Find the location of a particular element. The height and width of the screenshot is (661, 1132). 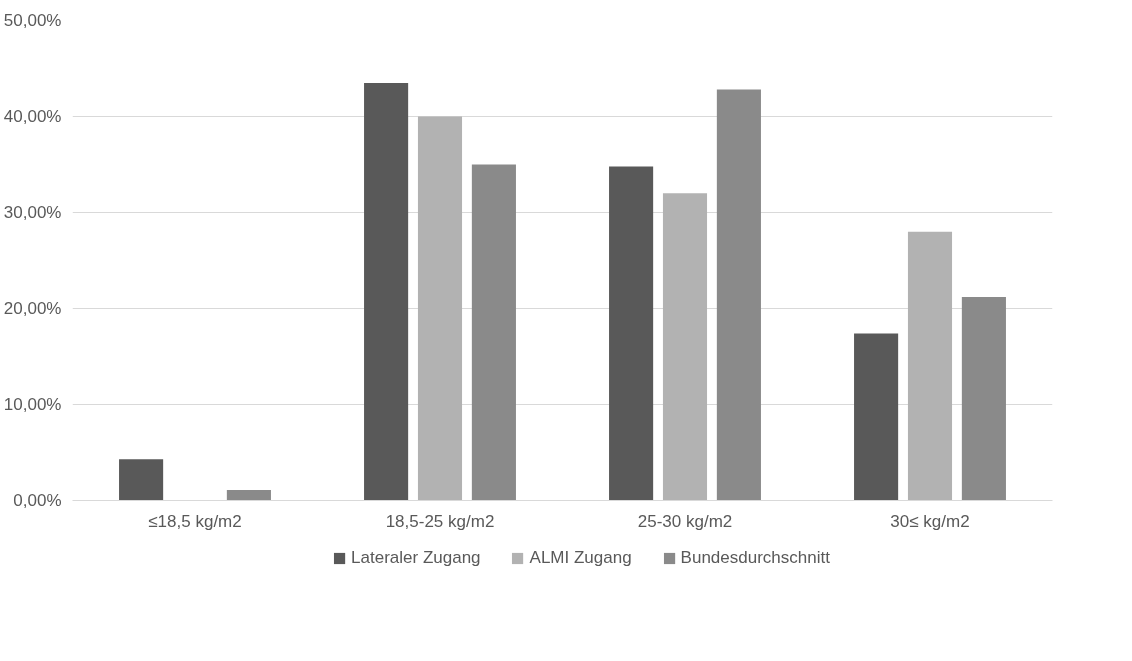

y-tick-label: 40,00% is located at coordinates (32, 116).